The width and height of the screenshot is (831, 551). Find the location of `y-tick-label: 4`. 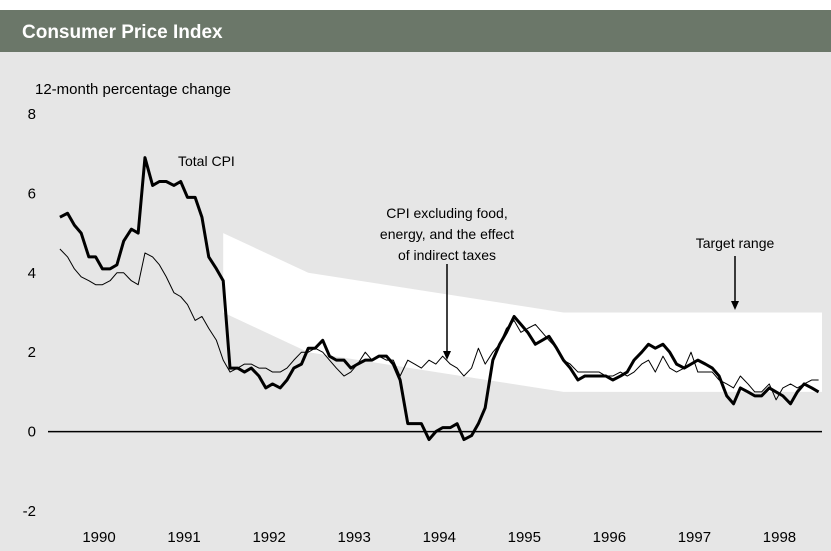

y-tick-label: 4 is located at coordinates (32, 273).